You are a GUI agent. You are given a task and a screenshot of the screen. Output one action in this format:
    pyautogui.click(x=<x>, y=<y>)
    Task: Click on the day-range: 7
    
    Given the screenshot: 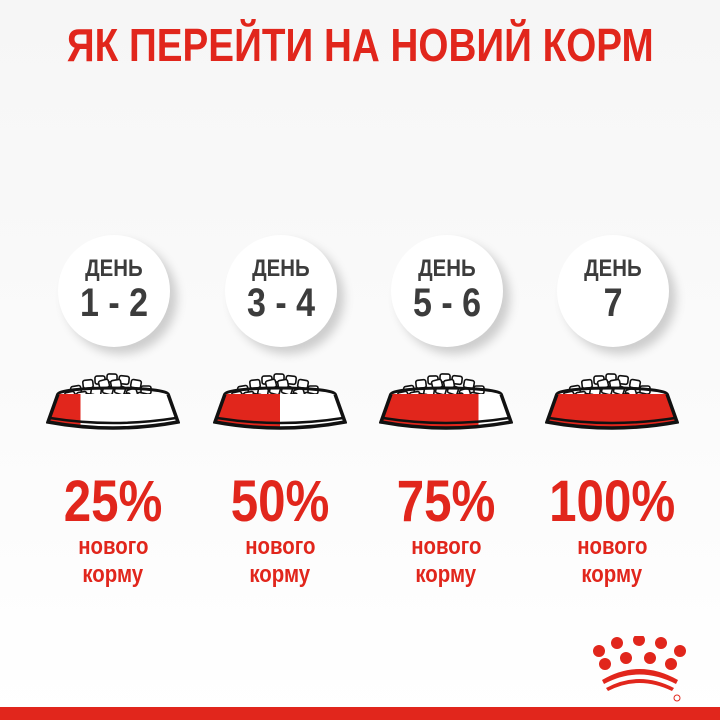 What is the action you would take?
    pyautogui.click(x=613, y=303)
    